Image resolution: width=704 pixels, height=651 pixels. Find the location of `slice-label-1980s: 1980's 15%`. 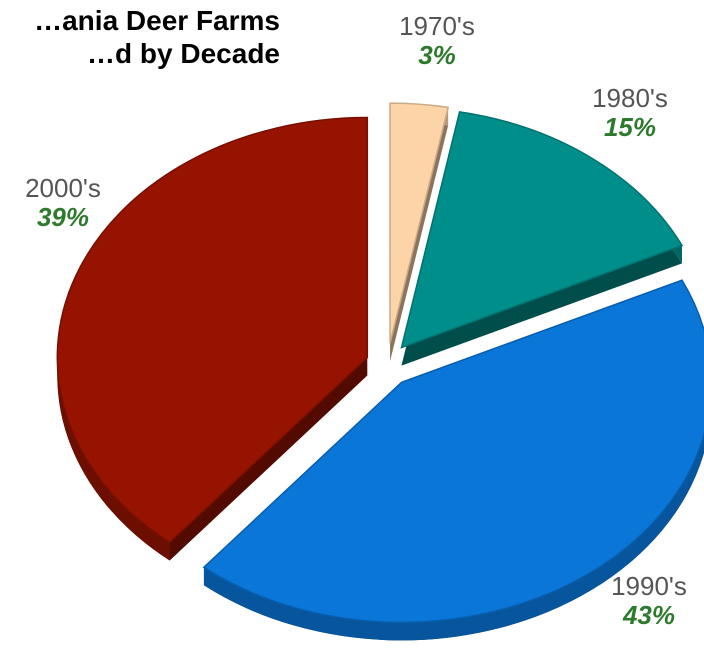

slice-label-1980s: 1980's 15% is located at coordinates (630, 113).